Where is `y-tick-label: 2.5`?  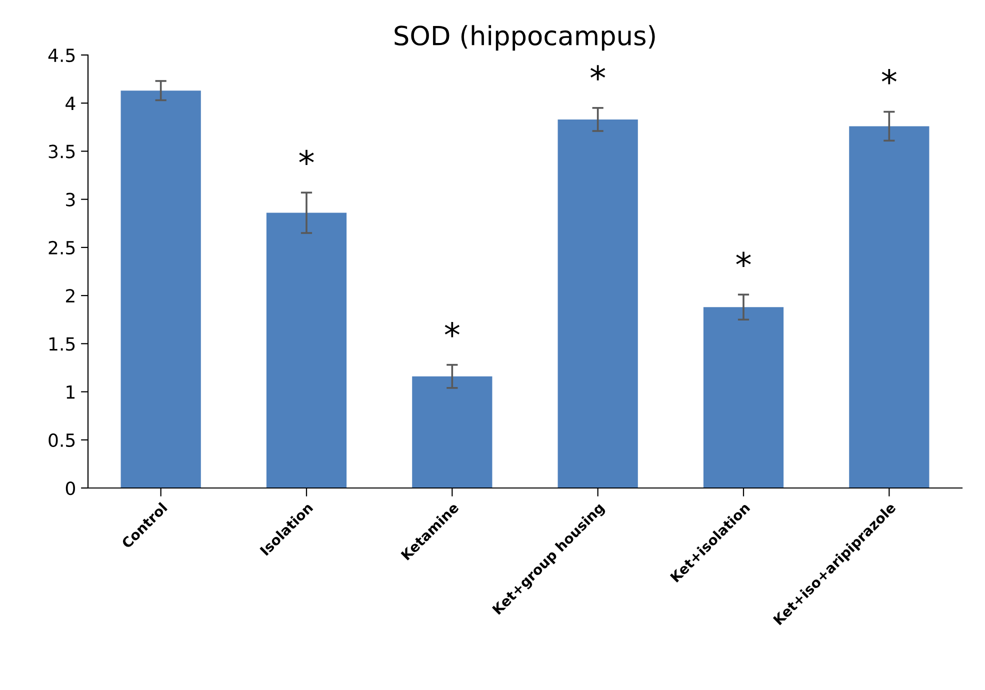
y-tick-label: 2.5 is located at coordinates (61, 247).